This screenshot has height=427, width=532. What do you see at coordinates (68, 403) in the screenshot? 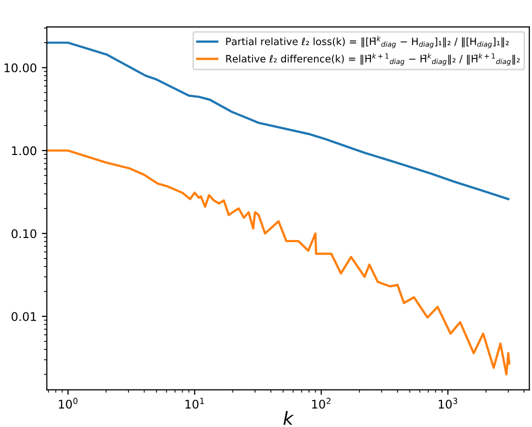
I see `x-tick-label: 10$^{0}$` at bounding box center [68, 403].